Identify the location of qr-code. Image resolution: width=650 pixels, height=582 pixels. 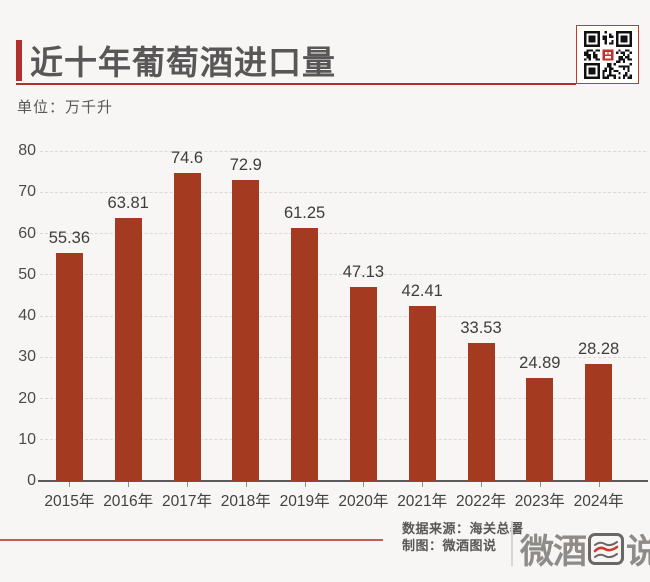
(607, 54).